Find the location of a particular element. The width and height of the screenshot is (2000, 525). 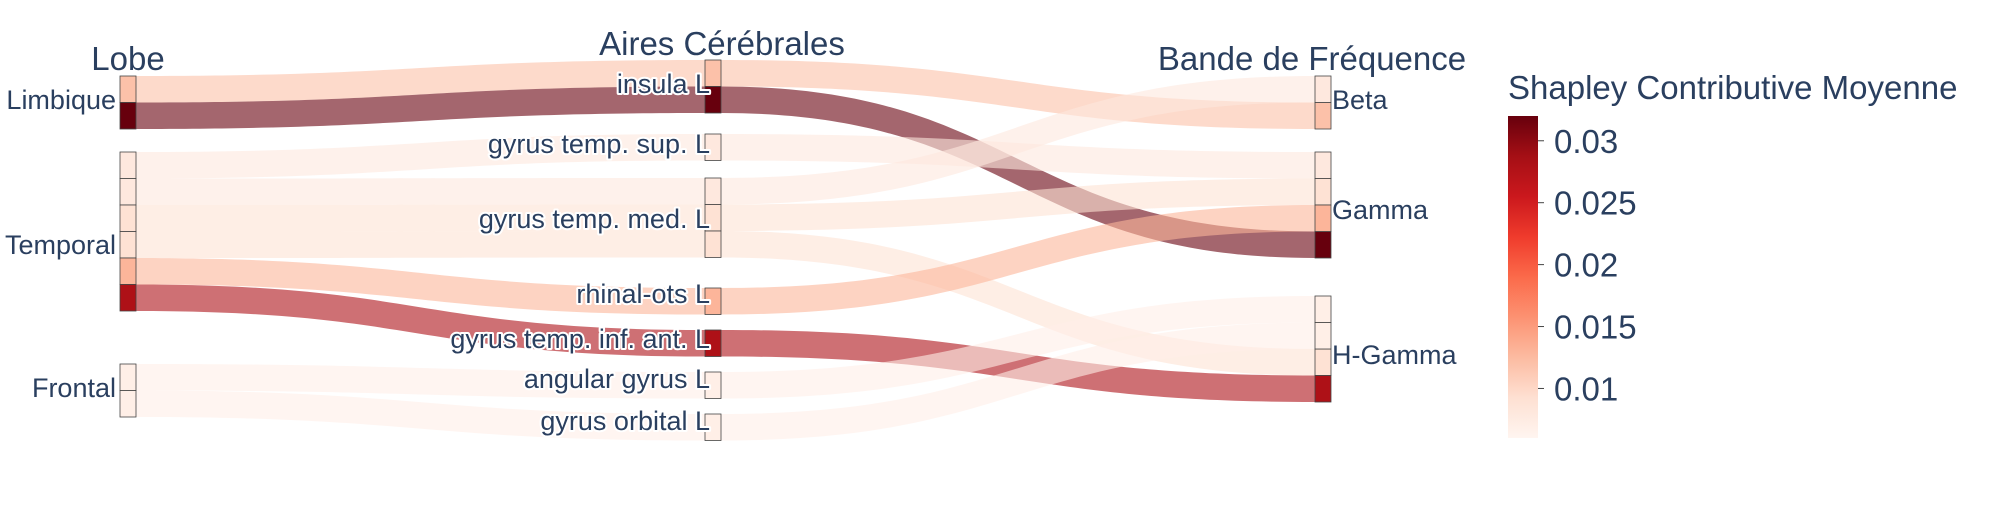

node-label-gyrus-temp-med: gyrus temp. med. L is located at coordinates (594, 219).